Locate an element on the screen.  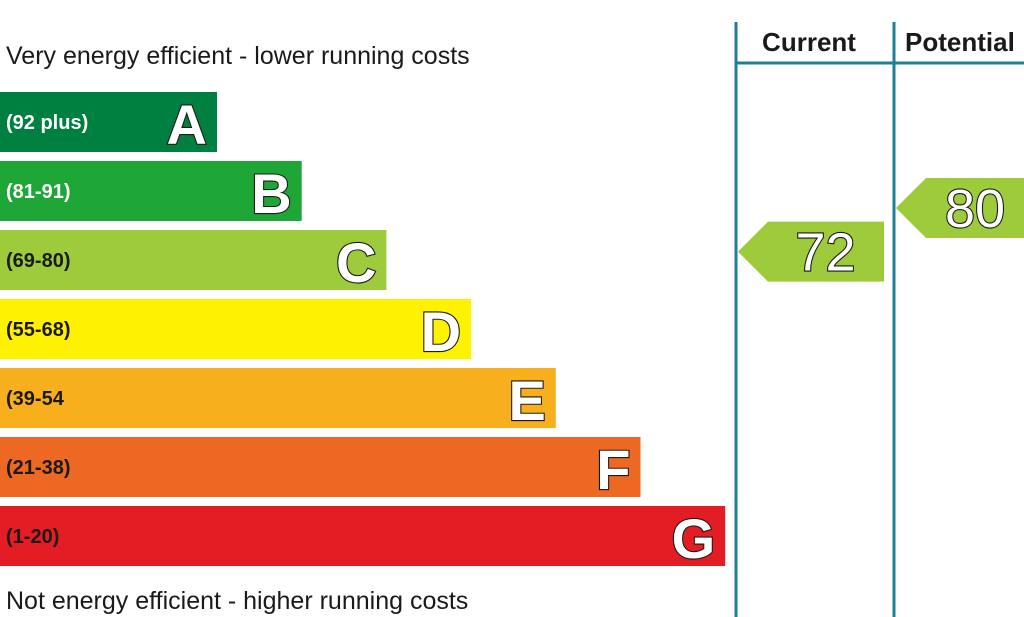
band-range-label: (55-68) is located at coordinates (38, 330).